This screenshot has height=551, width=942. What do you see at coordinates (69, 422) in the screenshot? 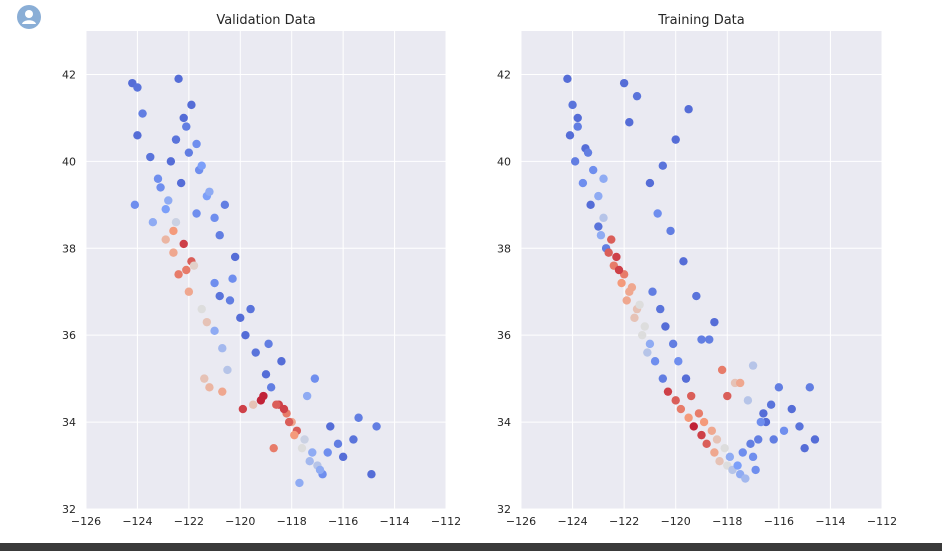
I see `y-tick-label: 34` at bounding box center [69, 422].